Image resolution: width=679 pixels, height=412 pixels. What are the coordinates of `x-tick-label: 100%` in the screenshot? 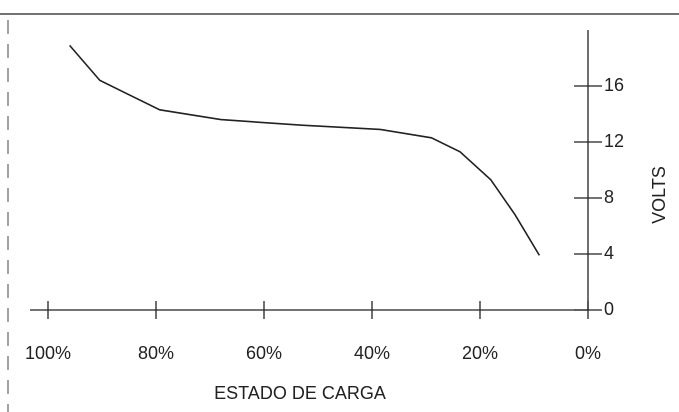 It's located at (48, 353).